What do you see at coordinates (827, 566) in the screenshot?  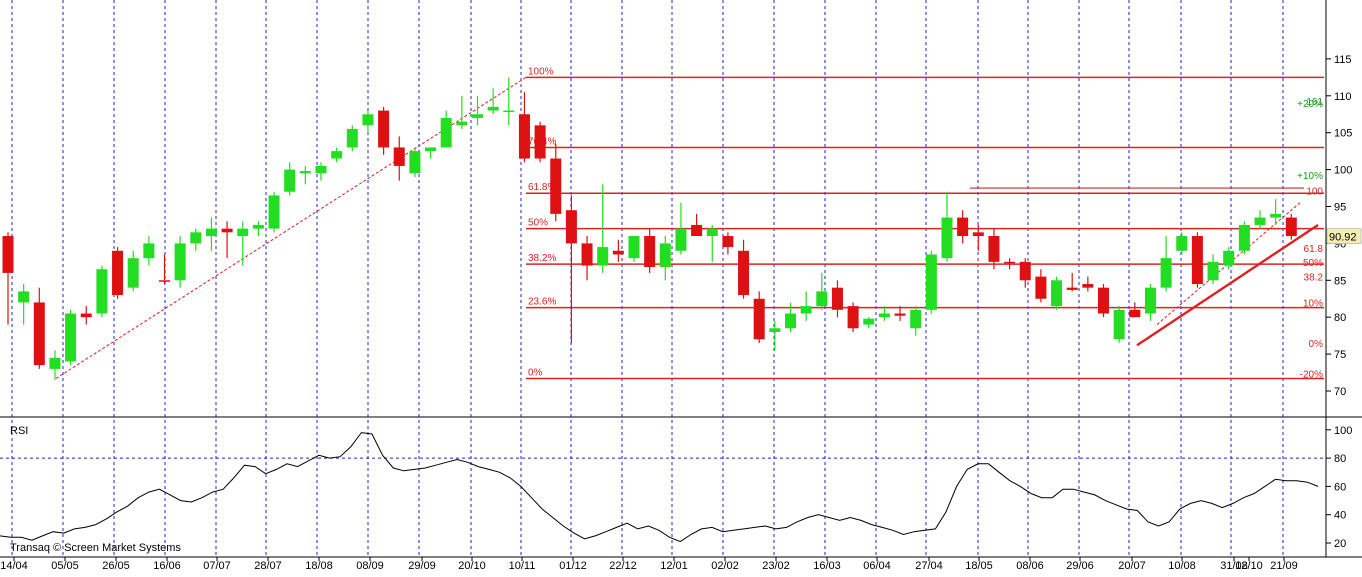 I see `x-tick-label: 16/03` at bounding box center [827, 566].